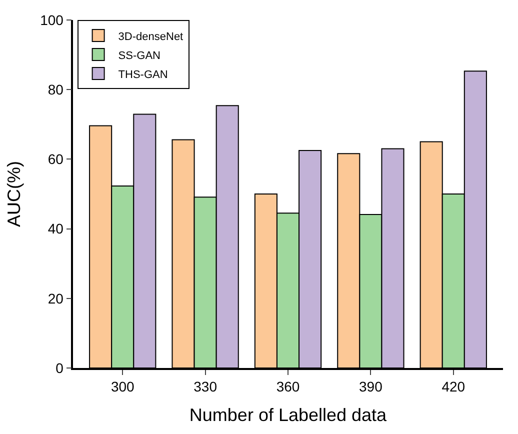 The height and width of the screenshot is (434, 518). I want to click on y-tick-label: 100, so click(52, 20).